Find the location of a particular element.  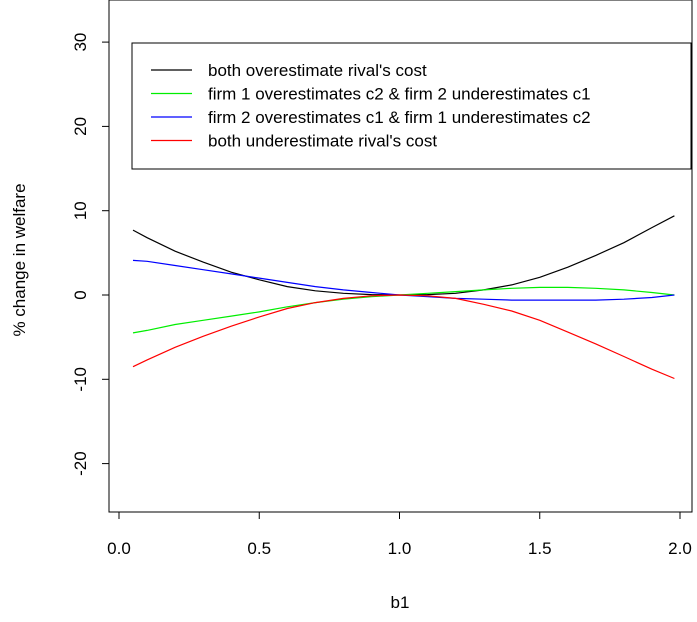

y-axis: -20 -10 0 10 20 30 is located at coordinates (90, 254).